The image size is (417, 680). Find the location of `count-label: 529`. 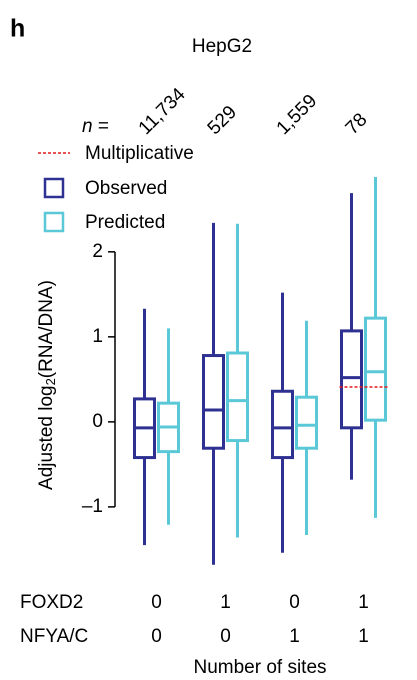

count-label: 529 is located at coordinates (222, 120).